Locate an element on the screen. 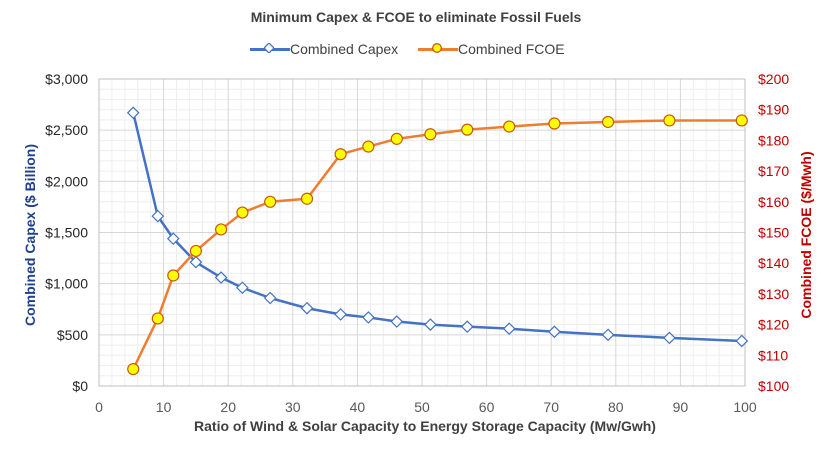 The image size is (832, 454). y-axis-right-label: Combined FCOE ($/Mwh) is located at coordinates (806, 235).